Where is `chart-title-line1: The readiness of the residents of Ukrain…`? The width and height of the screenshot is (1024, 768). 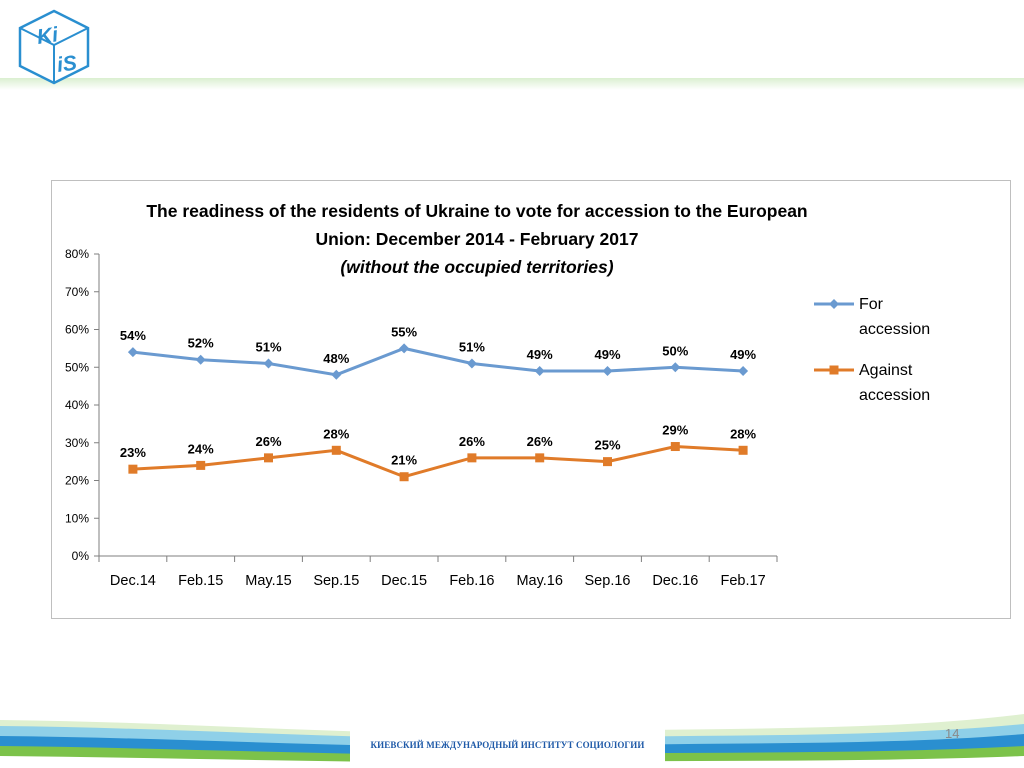
chart-title-line1: The readiness of the residents of Ukrain… is located at coordinates (477, 211).